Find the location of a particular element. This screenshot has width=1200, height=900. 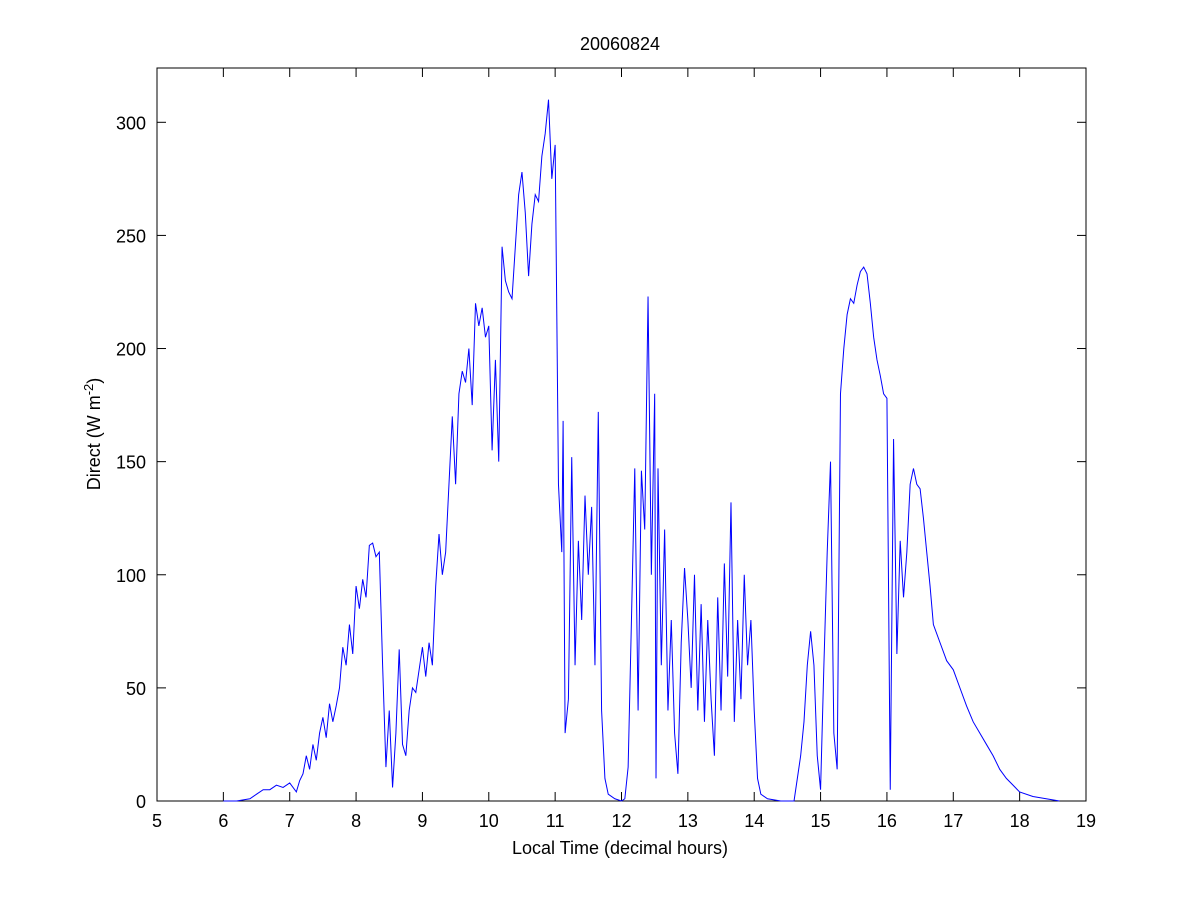

x-tick-label: 6 is located at coordinates (223, 821).